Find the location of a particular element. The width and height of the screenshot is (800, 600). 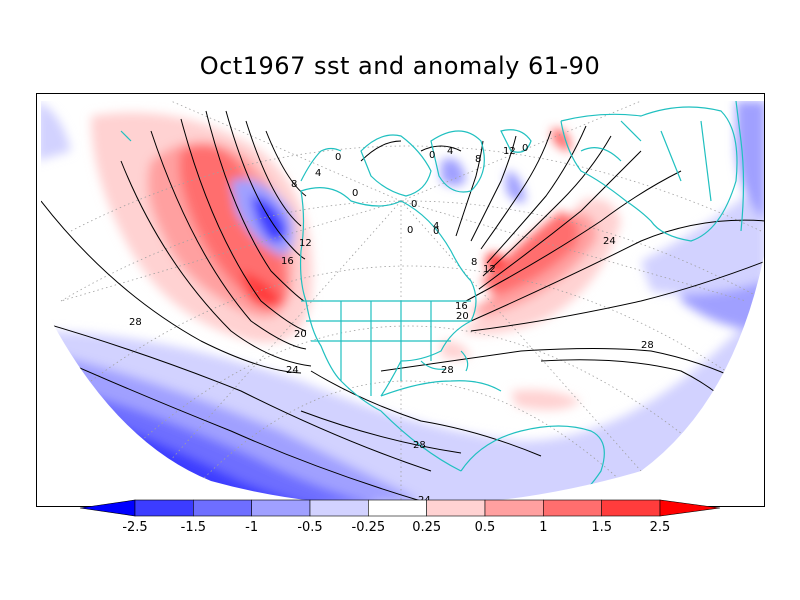

colorbar-tick-label: 0.25 is located at coordinates (426, 527).